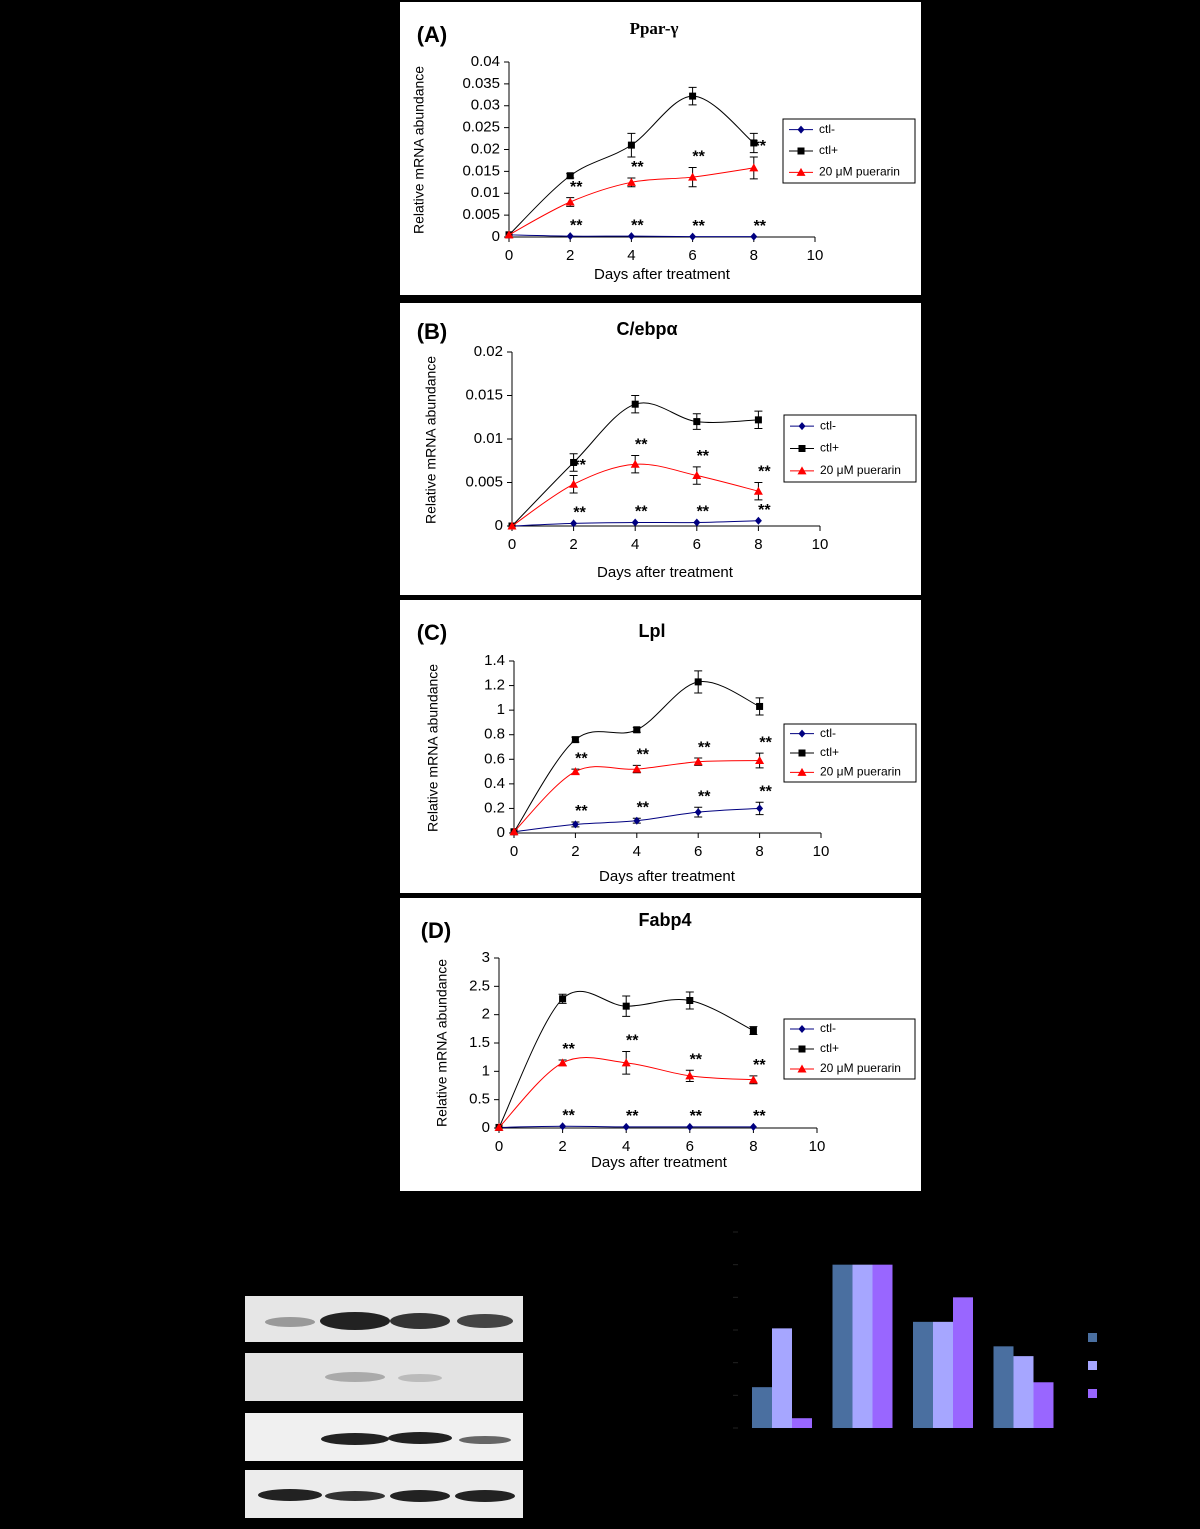 The width and height of the screenshot is (1200, 1529). I want to click on y-tick-label: 0.6, so click(494, 758).